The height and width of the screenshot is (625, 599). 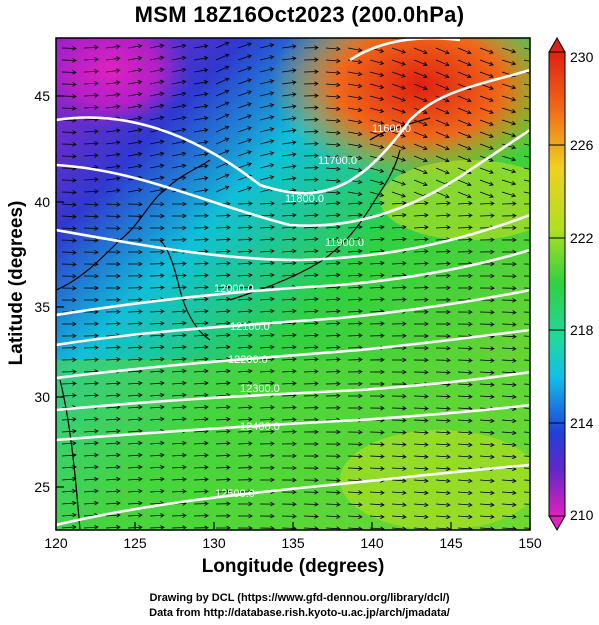 What do you see at coordinates (557, 523) in the screenshot?
I see `colorbar-bottom-arrow` at bounding box center [557, 523].